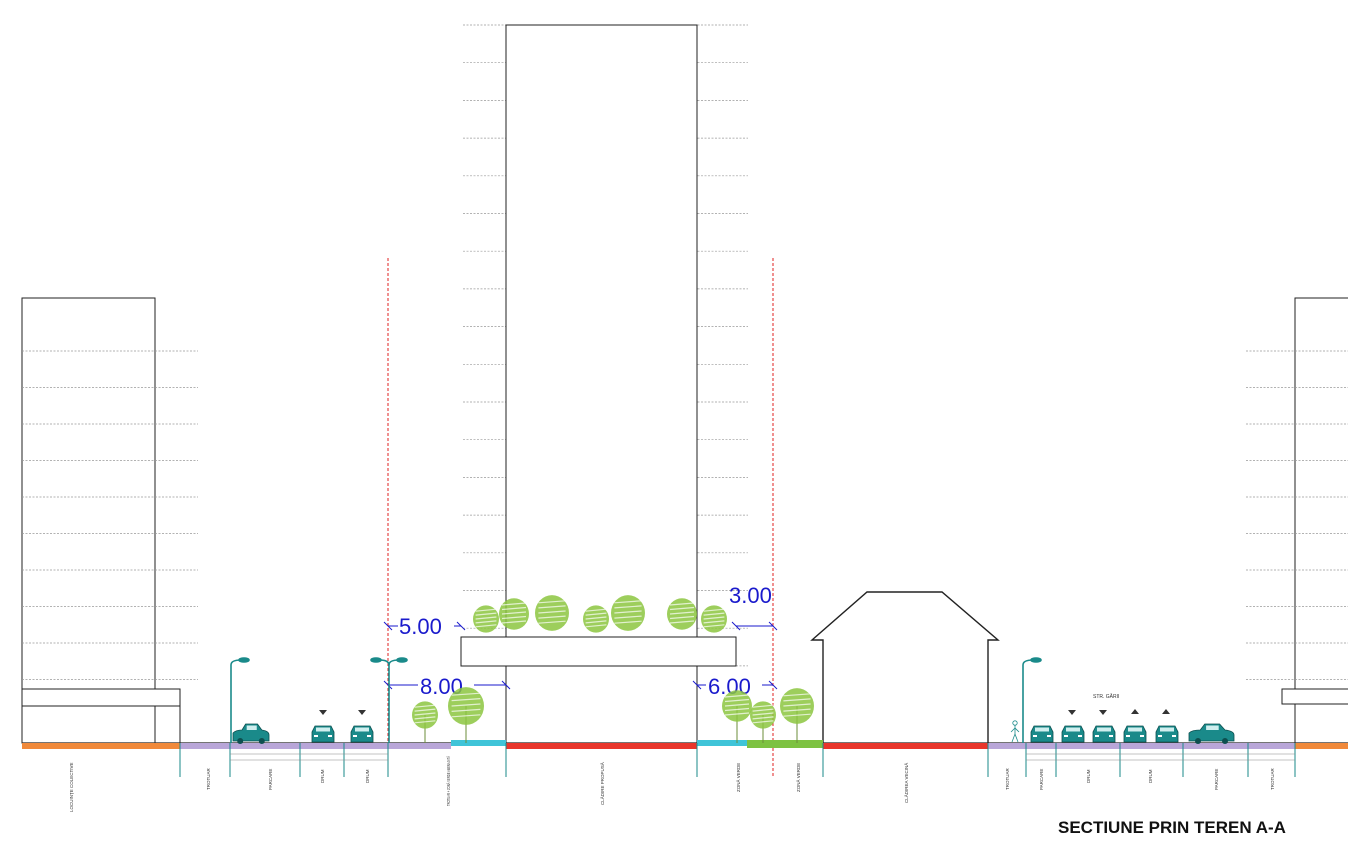 Image resolution: width=1348 pixels, height=859 pixels. What do you see at coordinates (613, 669) in the screenshot?
I see `trees-group` at bounding box center [613, 669].